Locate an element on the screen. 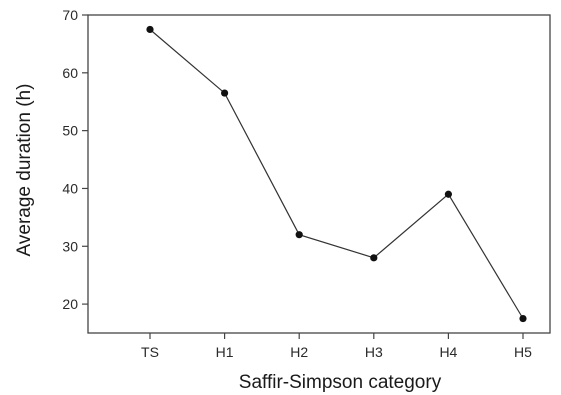 The height and width of the screenshot is (395, 561). x-tick-label: H5 is located at coordinates (523, 352).